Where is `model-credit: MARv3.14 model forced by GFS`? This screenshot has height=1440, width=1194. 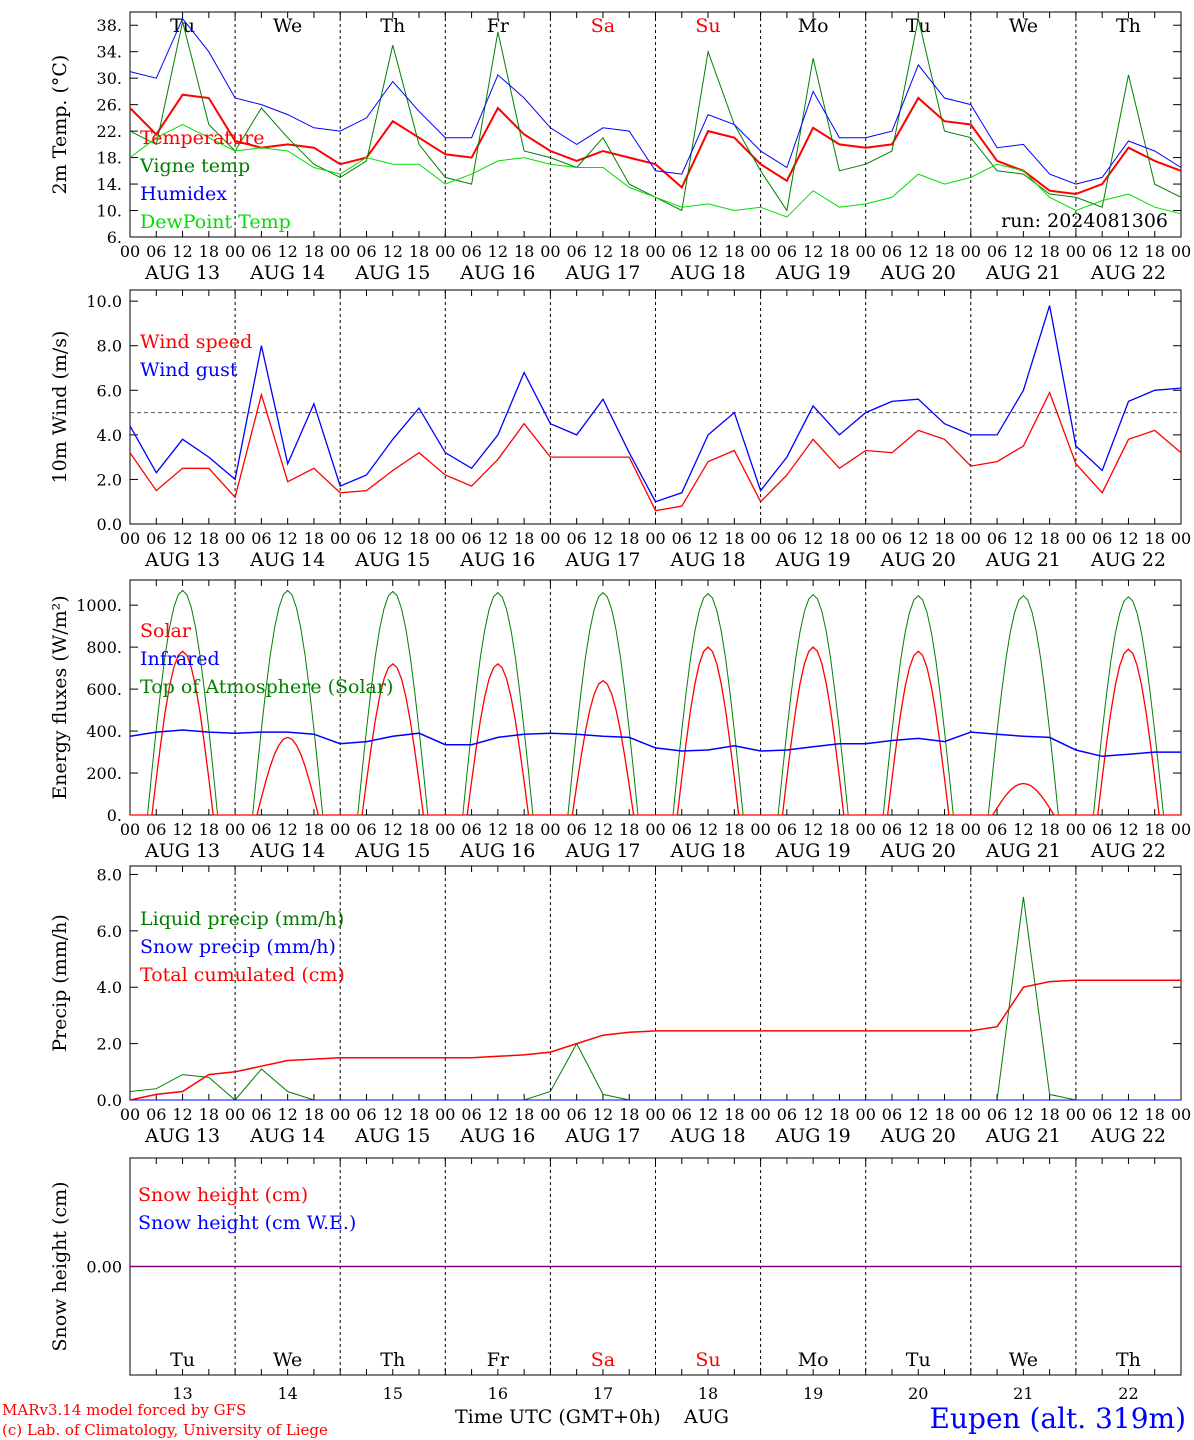
model-credit: MARv3.14 model forced by GFS is located at coordinates (124, 1410).